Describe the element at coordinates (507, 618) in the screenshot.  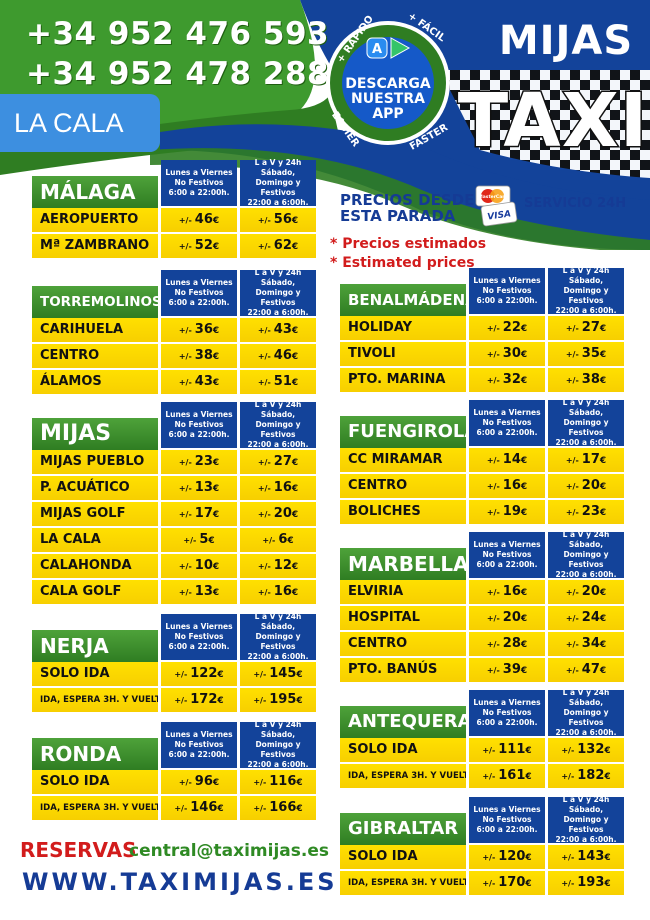
I see `price-weekday: +/- 20€` at that location.